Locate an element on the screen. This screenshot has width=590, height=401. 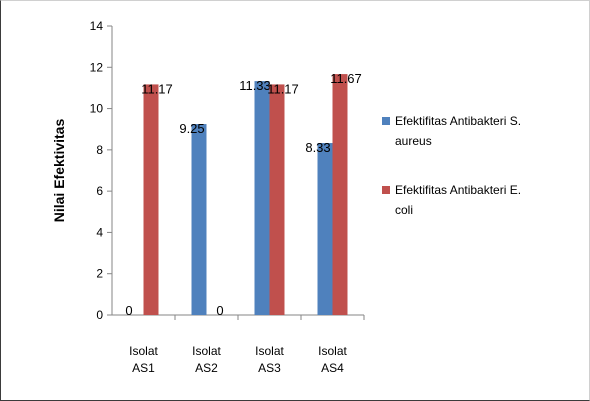
y-tick-label: 10 is located at coordinates (97, 109).